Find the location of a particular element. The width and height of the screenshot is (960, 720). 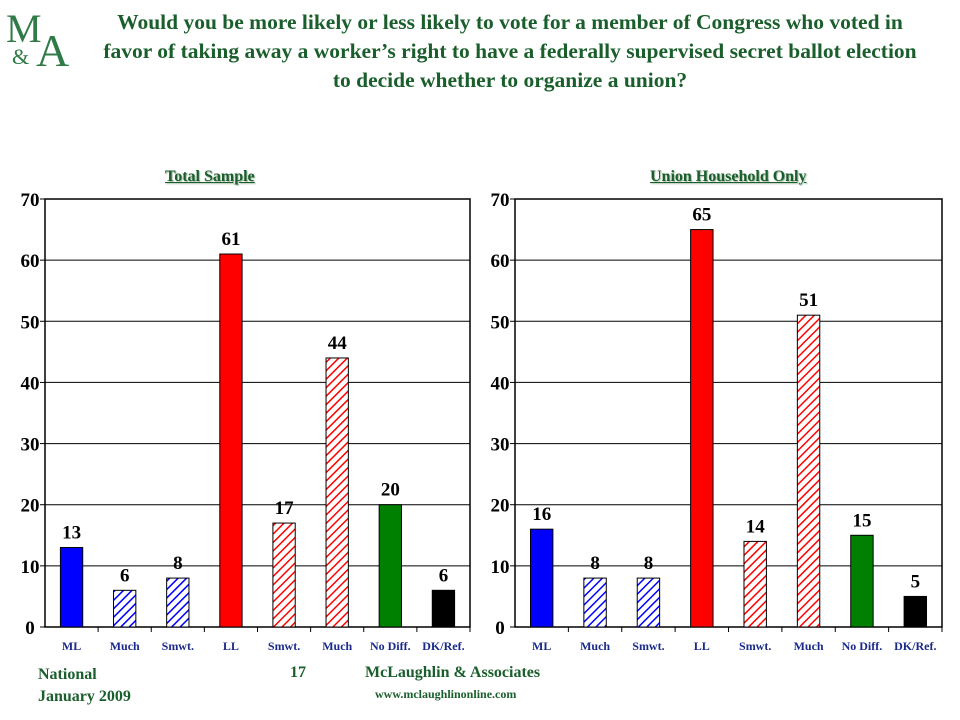

footer-survey-info: National January 2009 is located at coordinates (84, 686).